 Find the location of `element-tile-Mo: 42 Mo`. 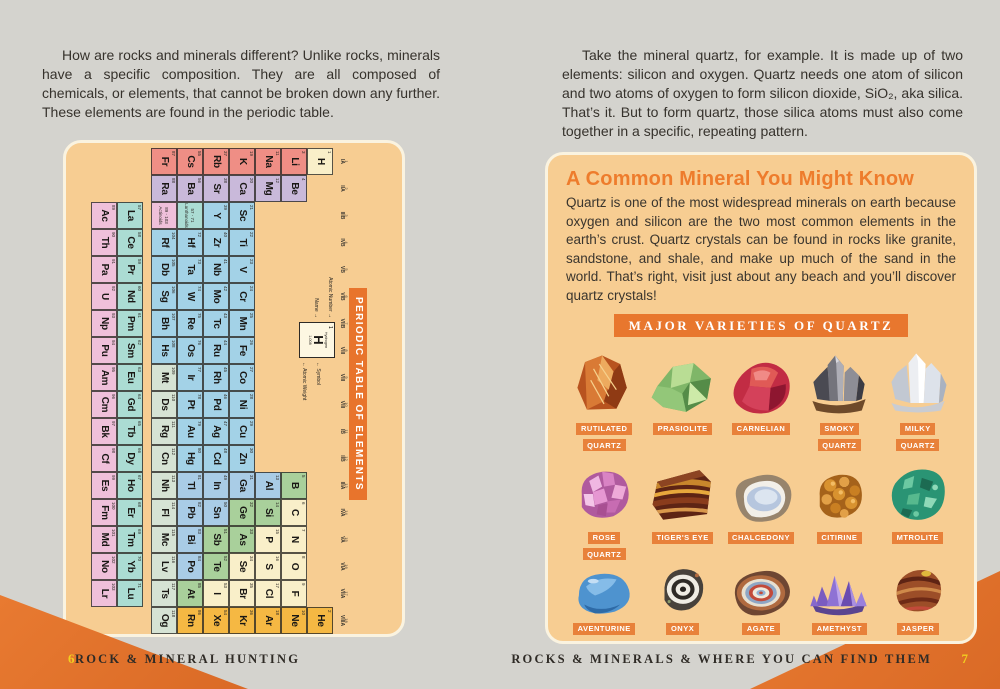

element-tile-Mo: 42 Mo is located at coordinates (216, 296).